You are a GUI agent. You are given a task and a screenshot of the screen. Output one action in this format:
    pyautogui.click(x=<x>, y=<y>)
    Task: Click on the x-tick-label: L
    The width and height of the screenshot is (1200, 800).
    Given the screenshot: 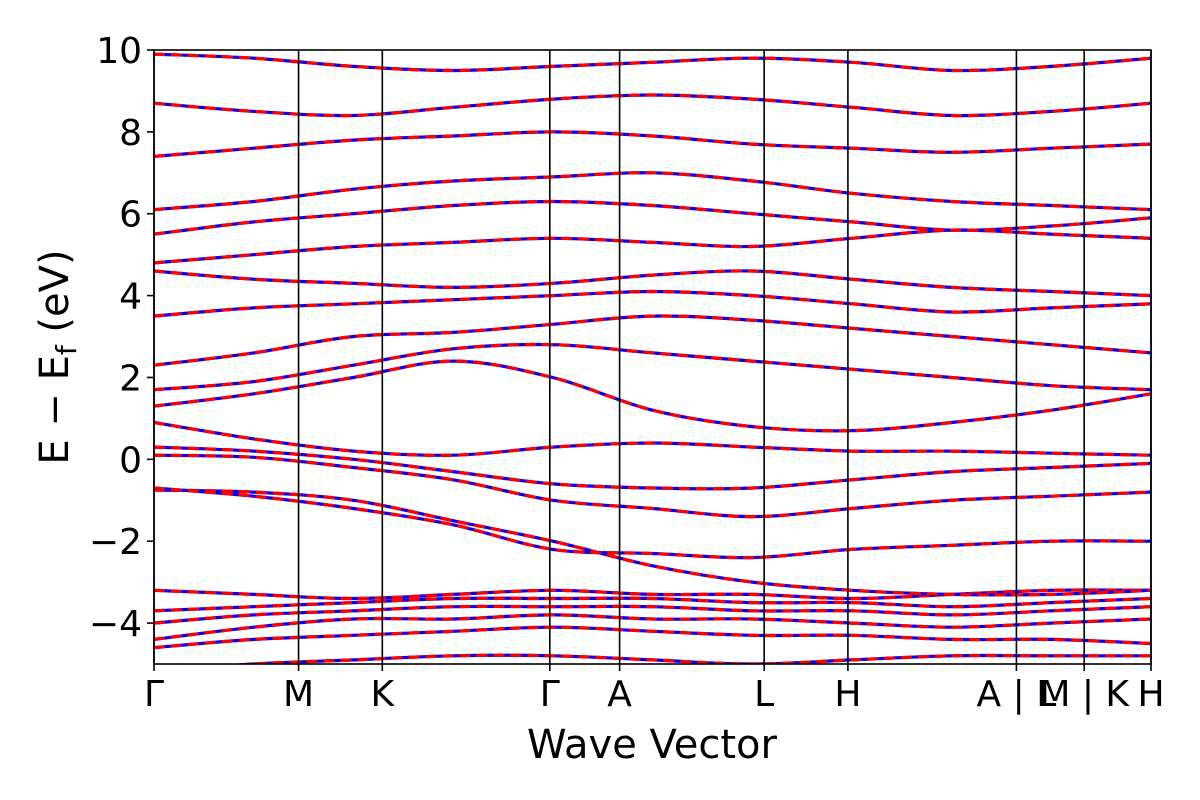 What is the action you would take?
    pyautogui.click(x=764, y=694)
    